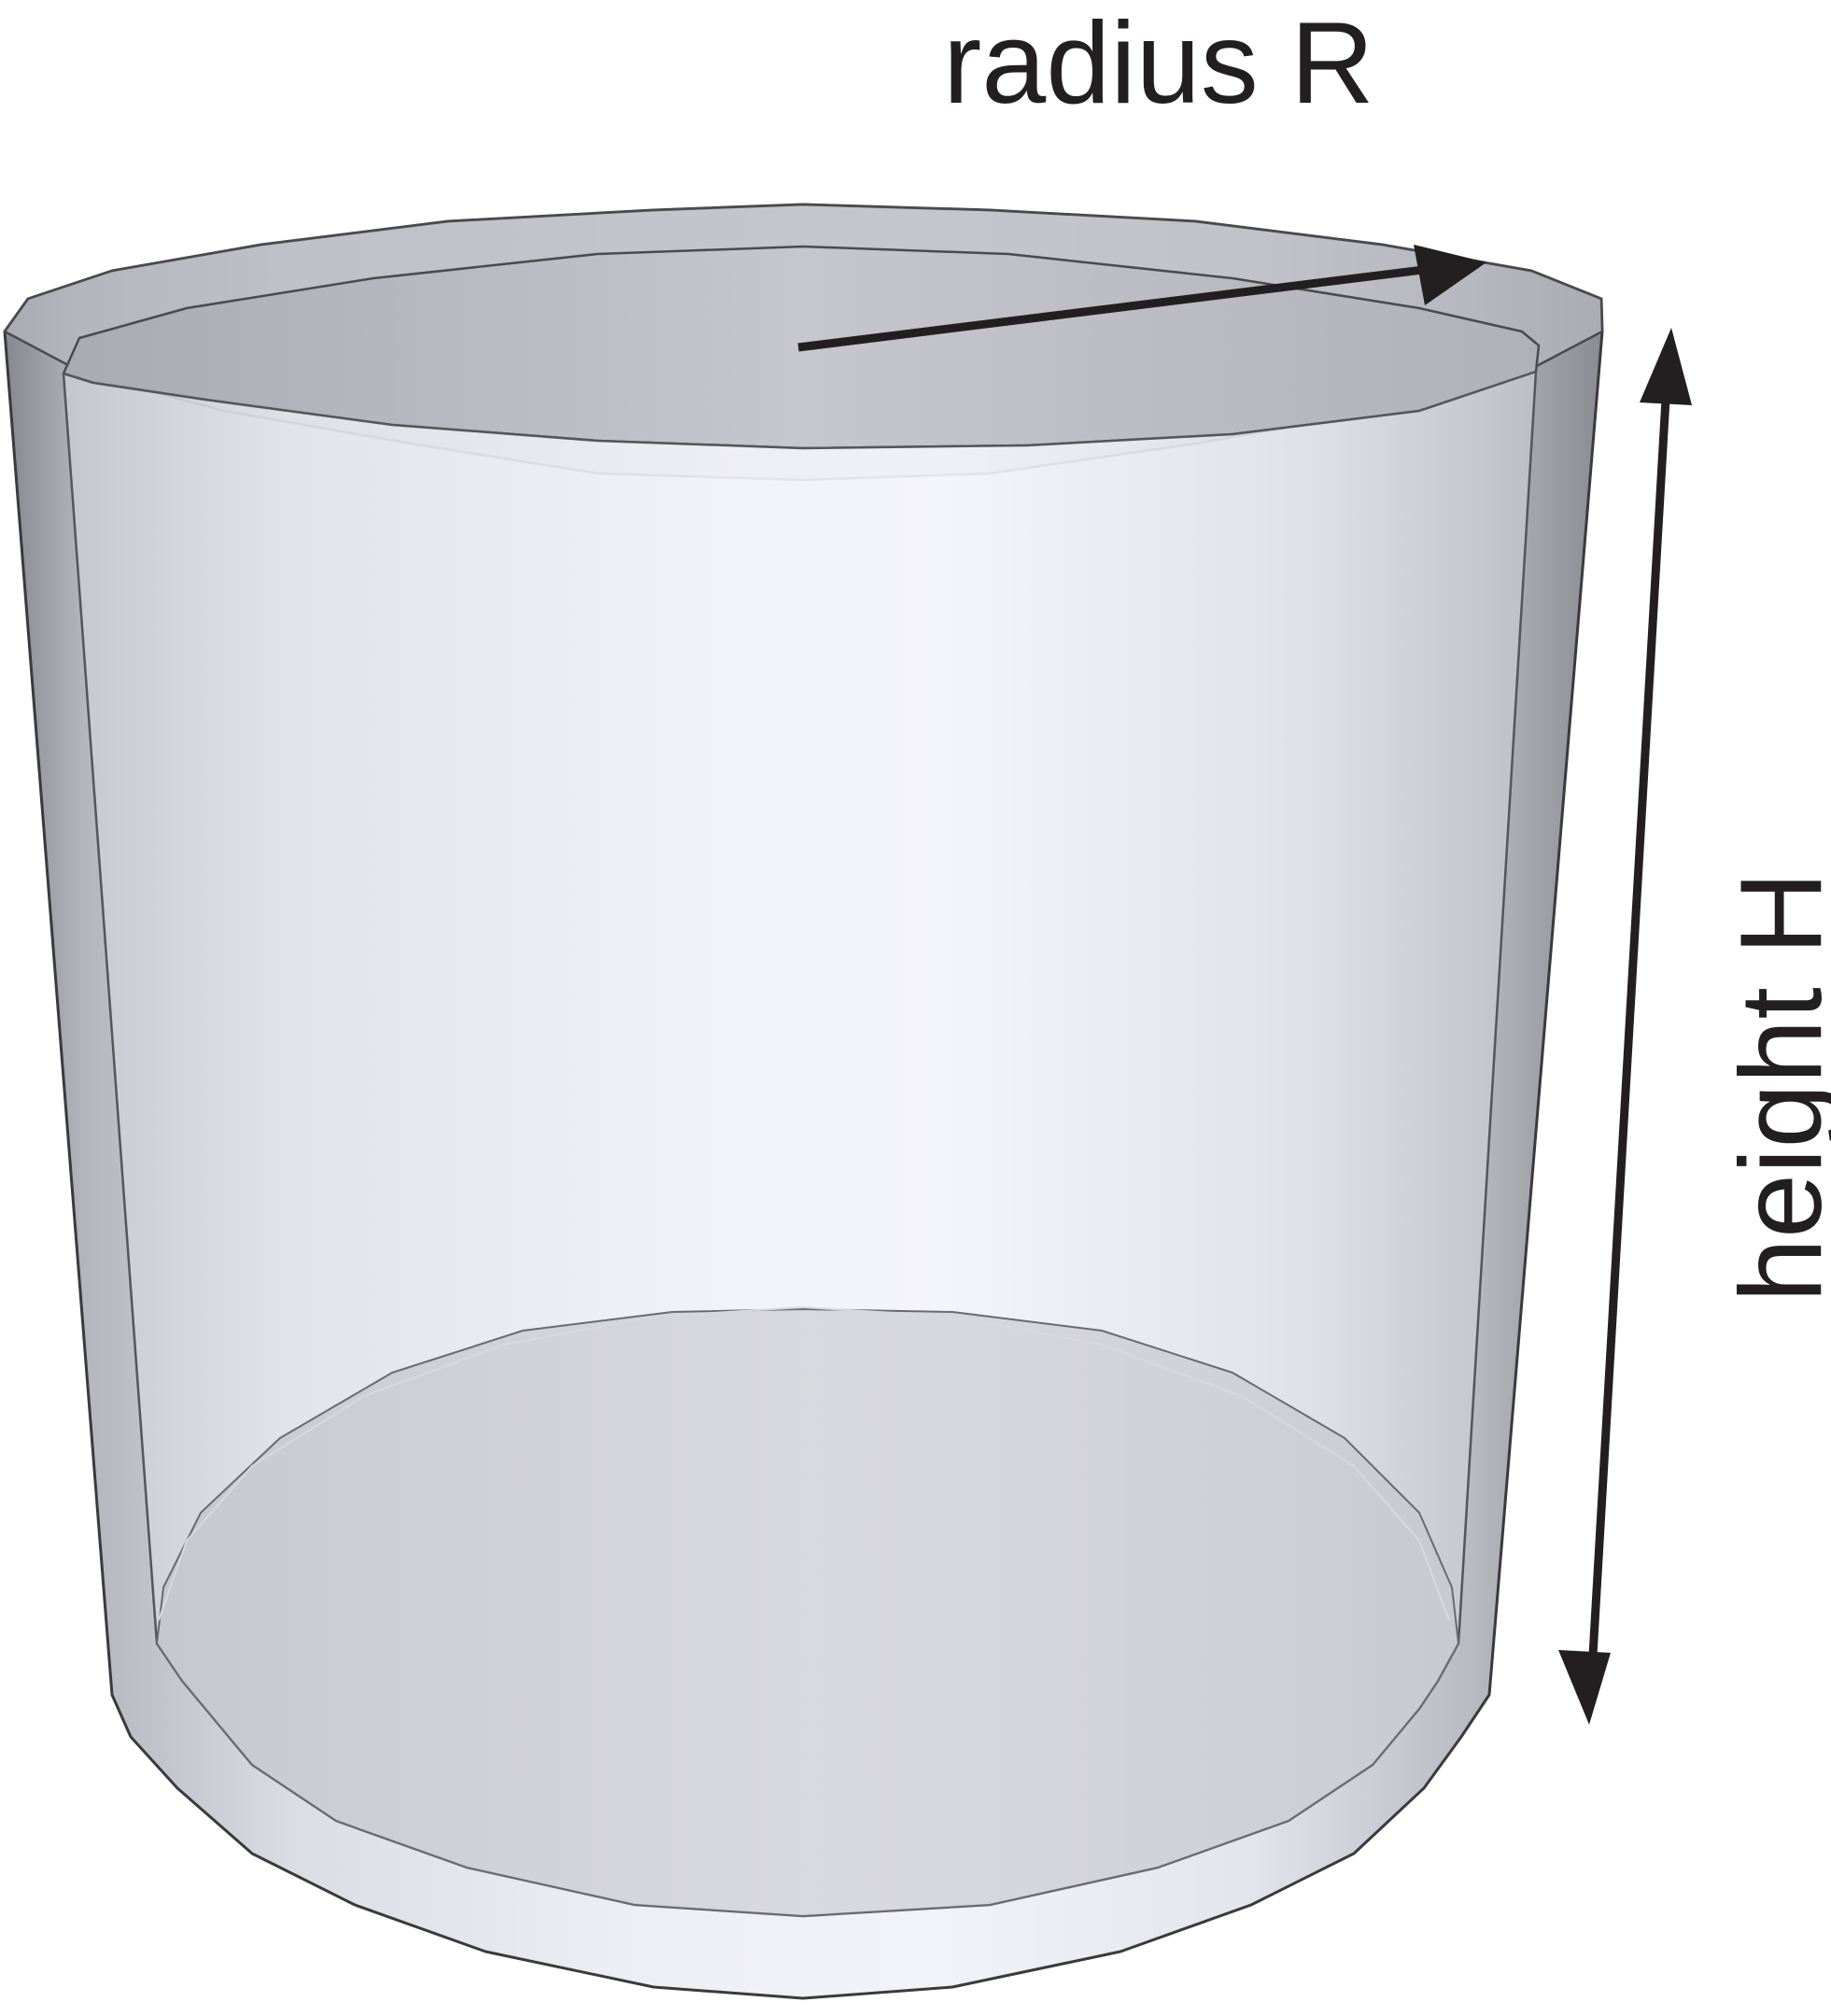 The image size is (1831, 2016). Describe the element at coordinates (1141, 299) in the screenshot. I see `radius-arrow` at that location.